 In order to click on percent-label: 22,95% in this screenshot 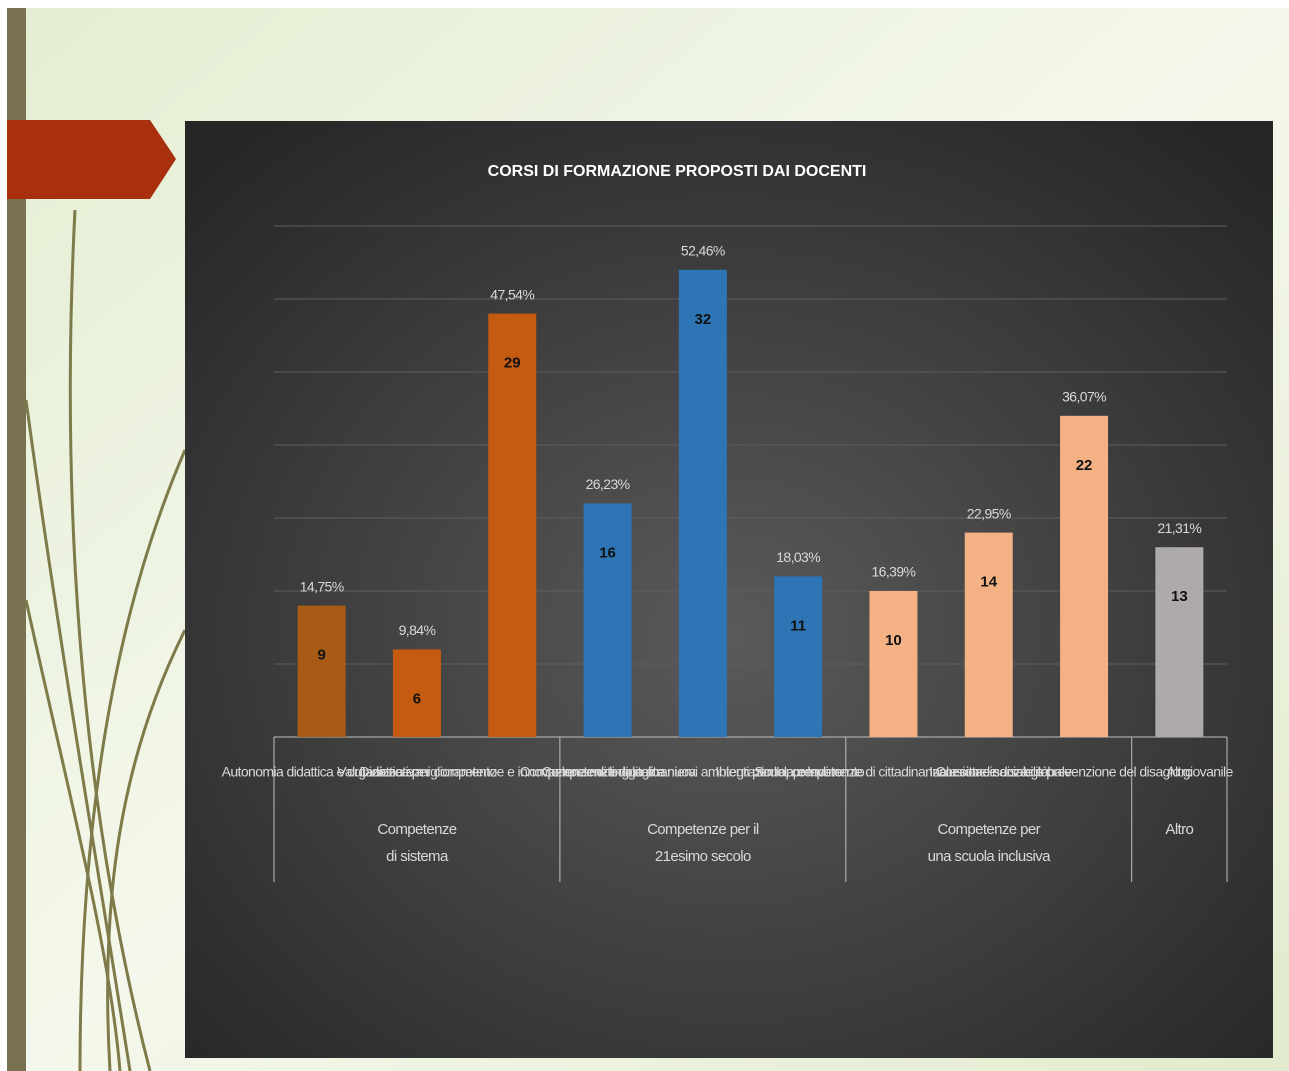, I will do `click(989, 513)`.